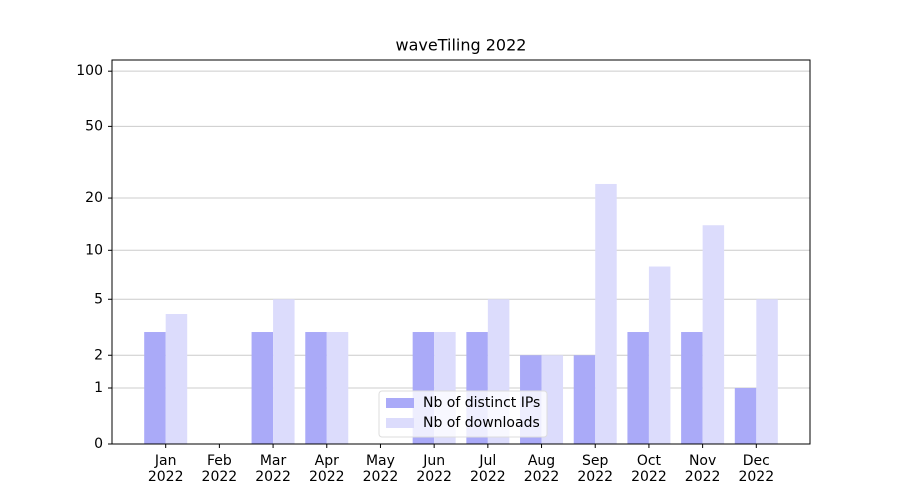 The image size is (900, 500). Describe the element at coordinates (326, 469) in the screenshot. I see `x-tick-label: Apr 2022` at that location.